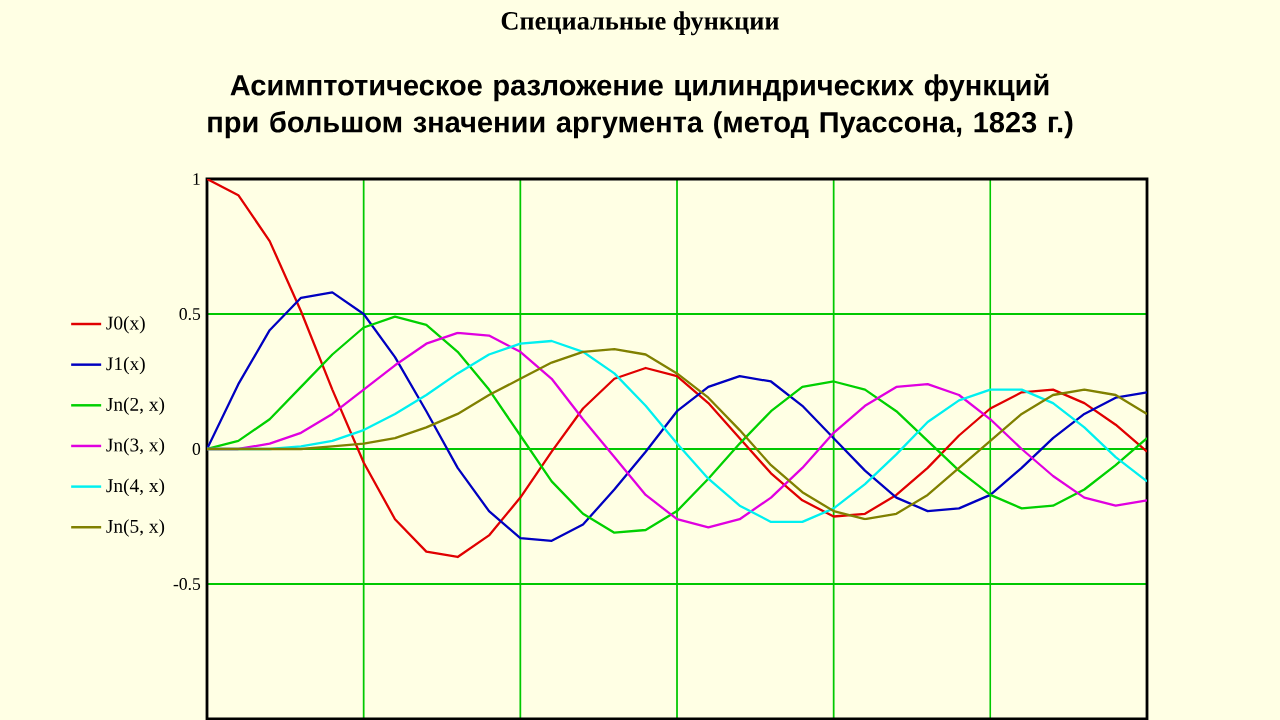 This screenshot has width=1280, height=720. I want to click on y-tick-label: 0.5, so click(190, 314).